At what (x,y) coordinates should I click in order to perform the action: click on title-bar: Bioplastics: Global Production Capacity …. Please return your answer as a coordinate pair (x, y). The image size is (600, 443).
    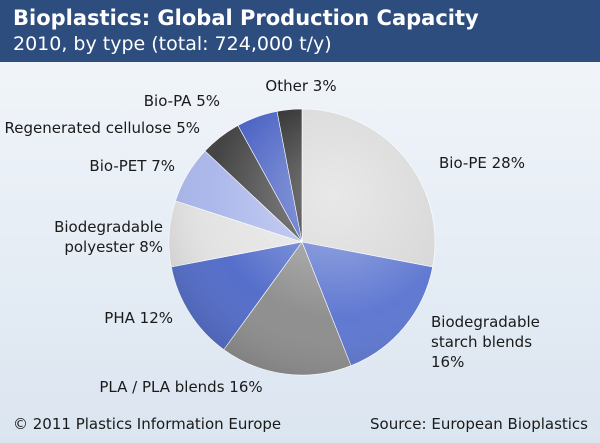
    Looking at the image, I should click on (300, 31).